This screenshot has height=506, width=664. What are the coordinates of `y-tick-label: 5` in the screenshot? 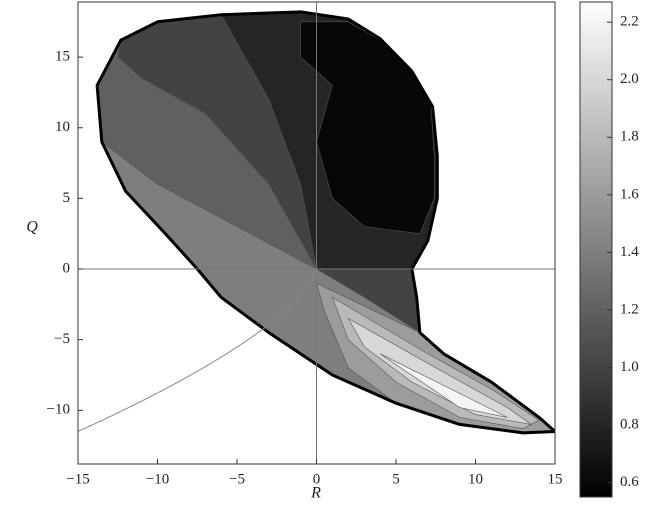 It's located at (67, 198).